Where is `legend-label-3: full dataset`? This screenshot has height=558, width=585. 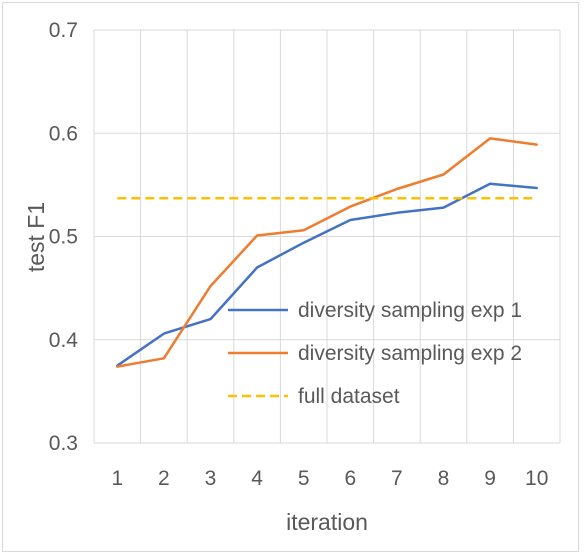 legend-label-3: full dataset is located at coordinates (349, 396).